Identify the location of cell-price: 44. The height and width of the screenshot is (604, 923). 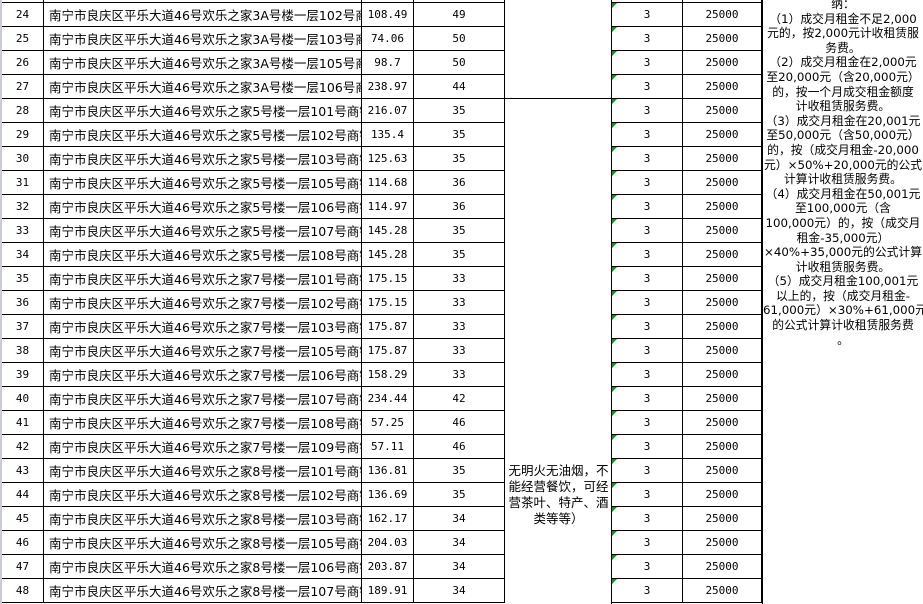
(459, 87).